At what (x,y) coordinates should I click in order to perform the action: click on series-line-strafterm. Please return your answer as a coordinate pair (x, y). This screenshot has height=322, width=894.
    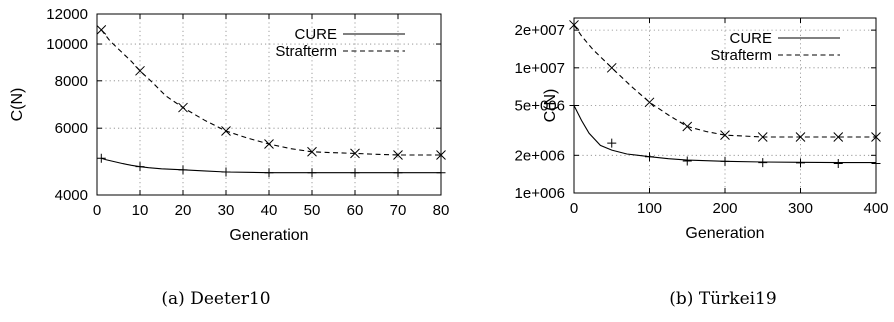
    Looking at the image, I should click on (724, 81).